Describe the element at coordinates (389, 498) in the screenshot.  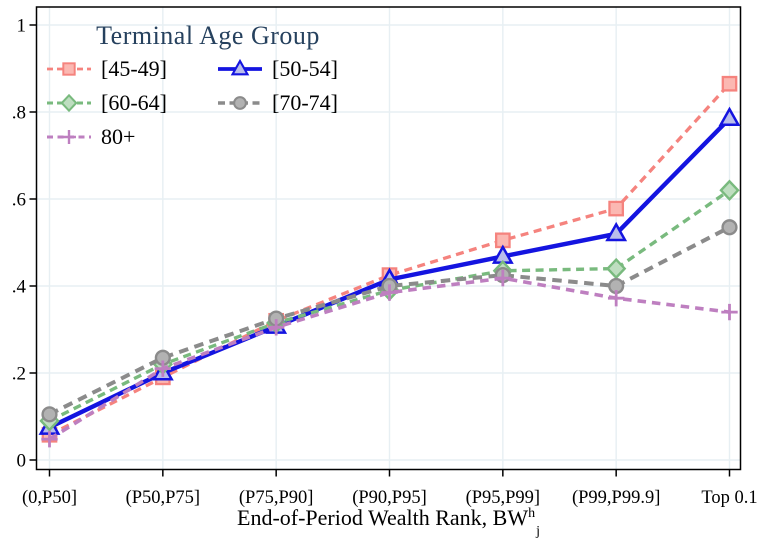
I see `x-tick-label: (P90,P95]` at that location.